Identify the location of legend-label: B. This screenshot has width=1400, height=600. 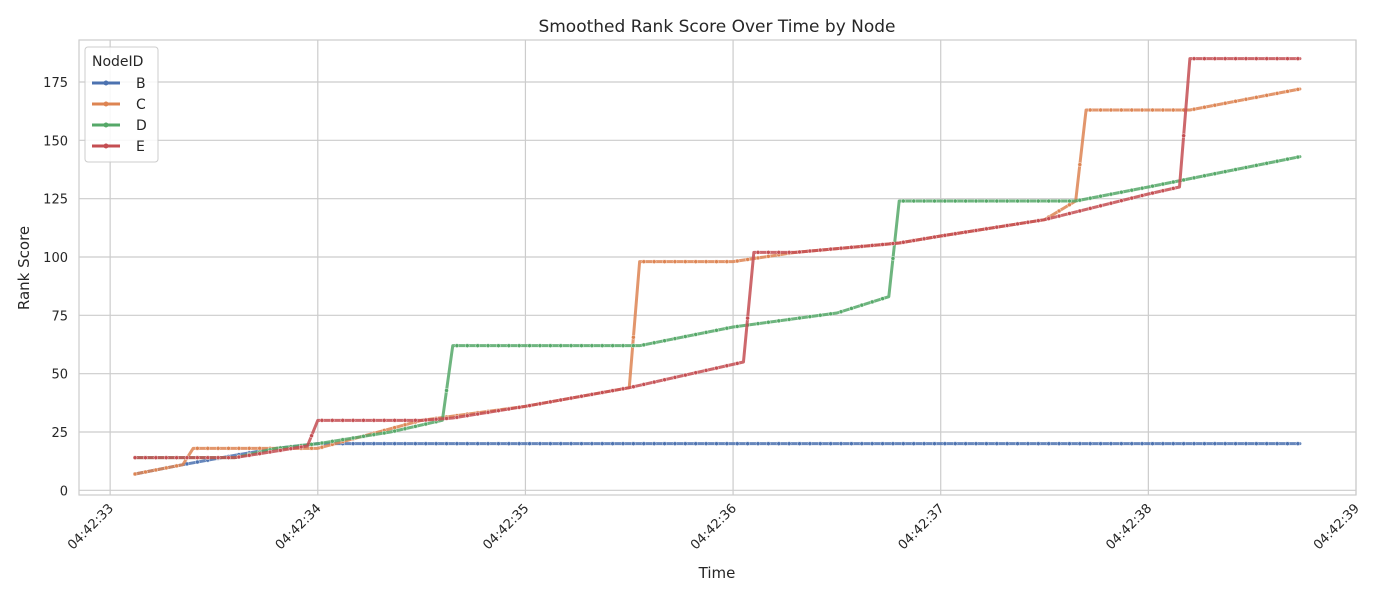
(141, 84).